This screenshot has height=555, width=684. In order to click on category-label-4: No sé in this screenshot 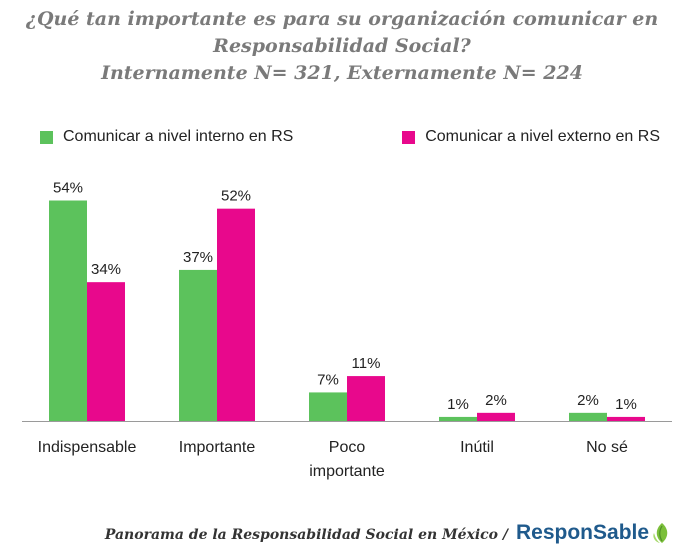, I will do `click(607, 447)`.